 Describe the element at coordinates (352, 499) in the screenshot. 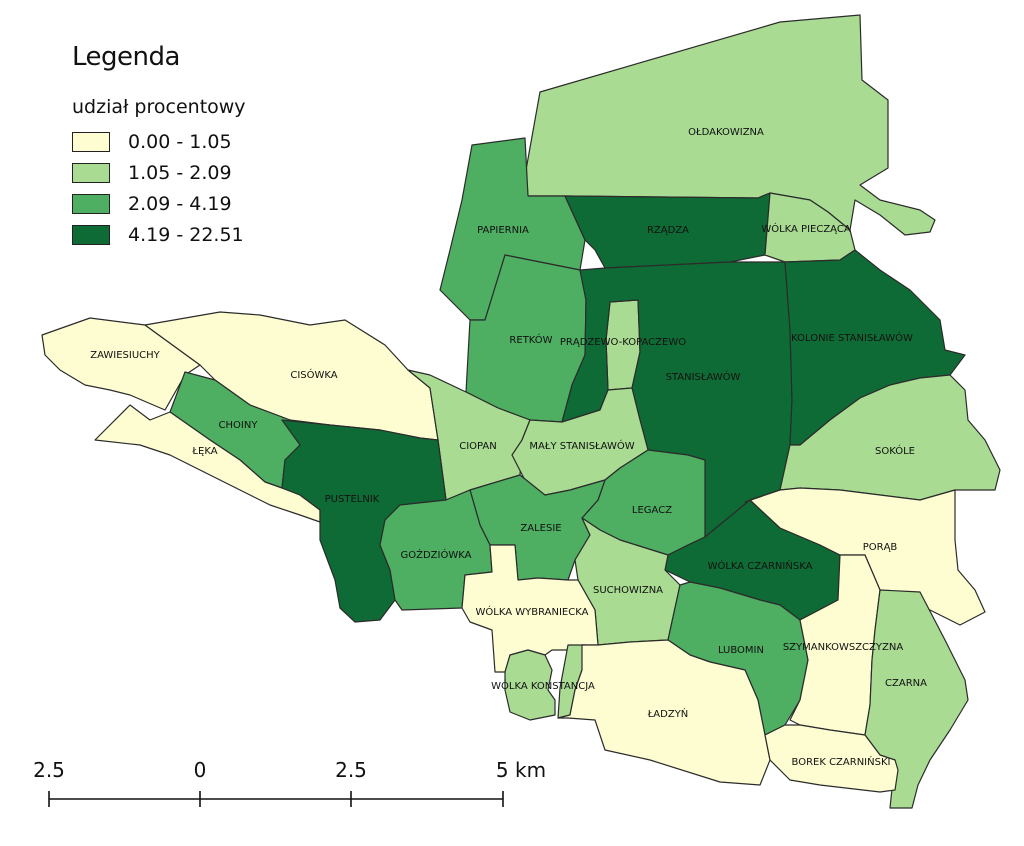

I see `region-label: PUSTELNIK` at that location.